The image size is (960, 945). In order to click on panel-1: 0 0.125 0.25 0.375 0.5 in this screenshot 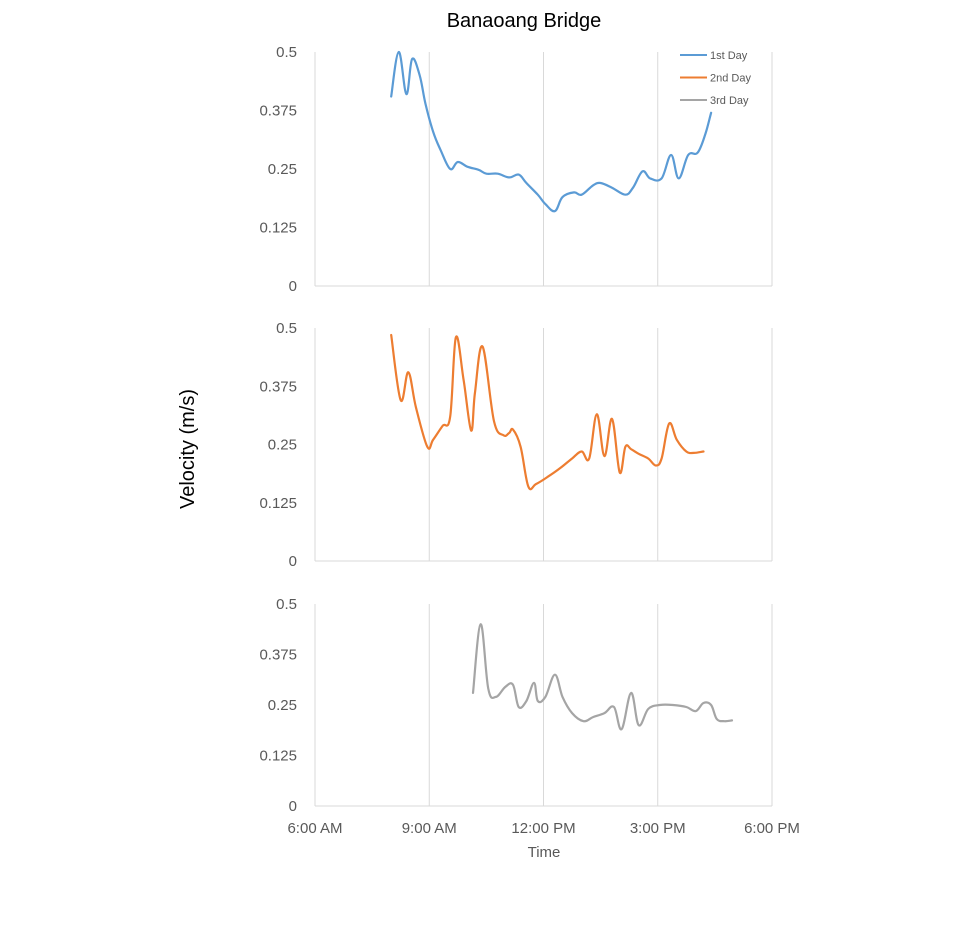, I will do `click(516, 169)`.